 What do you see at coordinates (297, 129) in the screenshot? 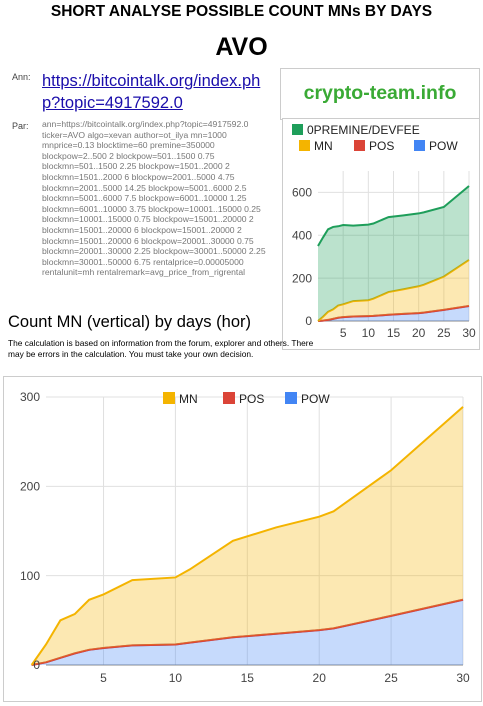
I see `small-chart-legend-swatch-0premine-devfee` at bounding box center [297, 129].